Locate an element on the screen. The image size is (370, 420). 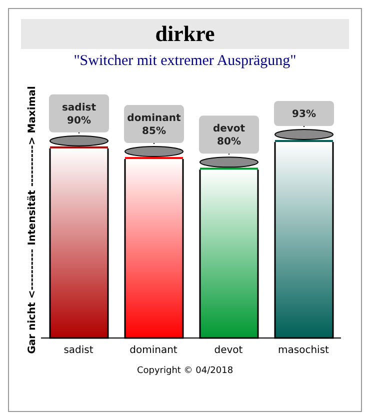
x-tick-label: sadist is located at coordinates (79, 350).